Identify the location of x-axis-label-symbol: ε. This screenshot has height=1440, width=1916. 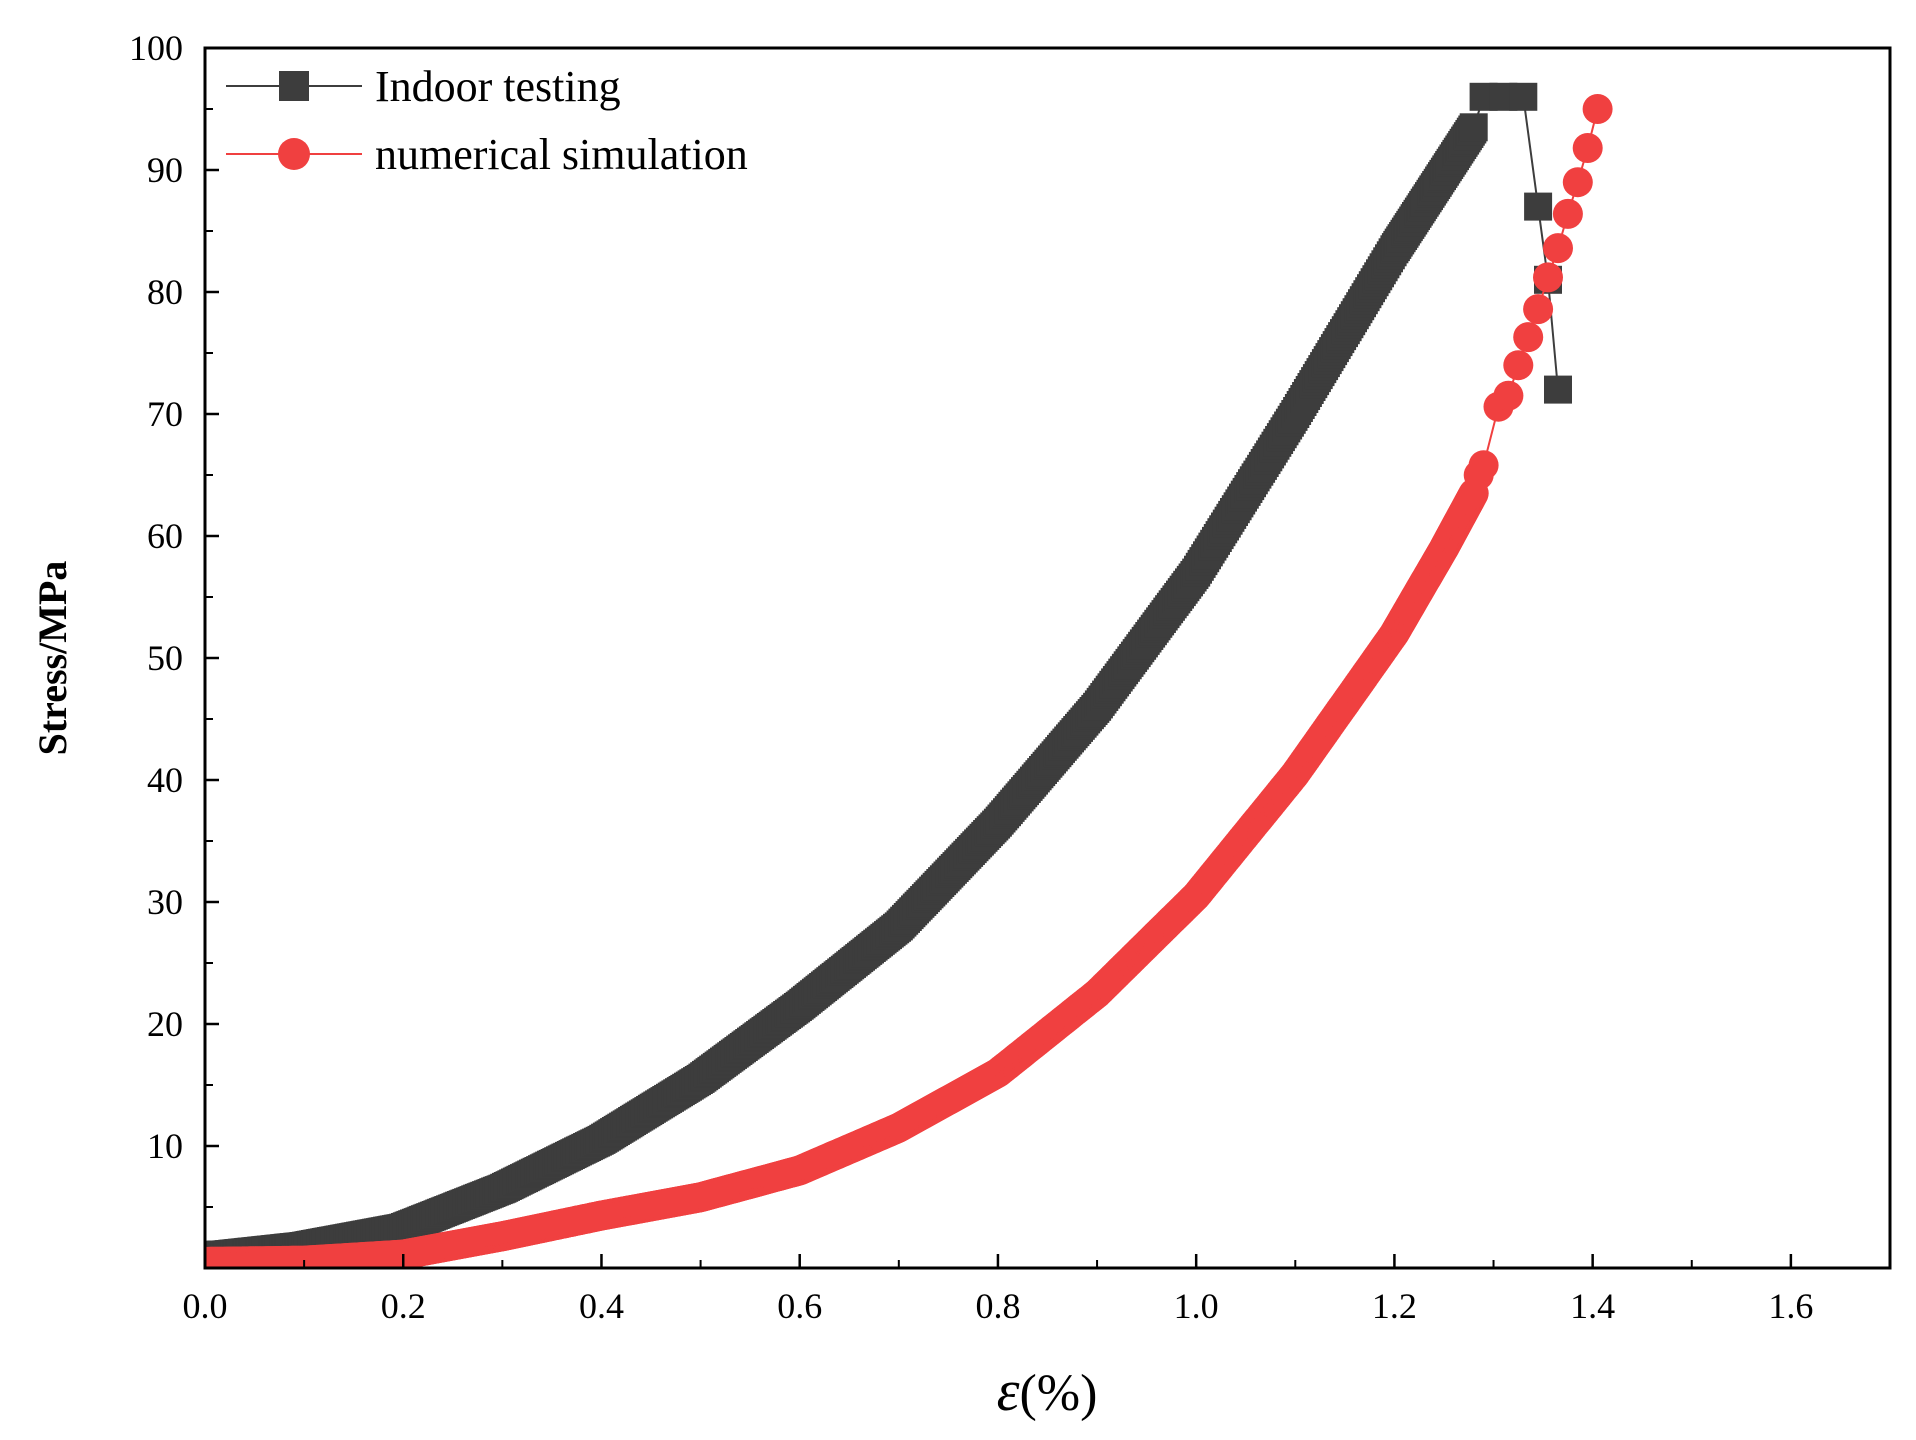
(1008, 1390).